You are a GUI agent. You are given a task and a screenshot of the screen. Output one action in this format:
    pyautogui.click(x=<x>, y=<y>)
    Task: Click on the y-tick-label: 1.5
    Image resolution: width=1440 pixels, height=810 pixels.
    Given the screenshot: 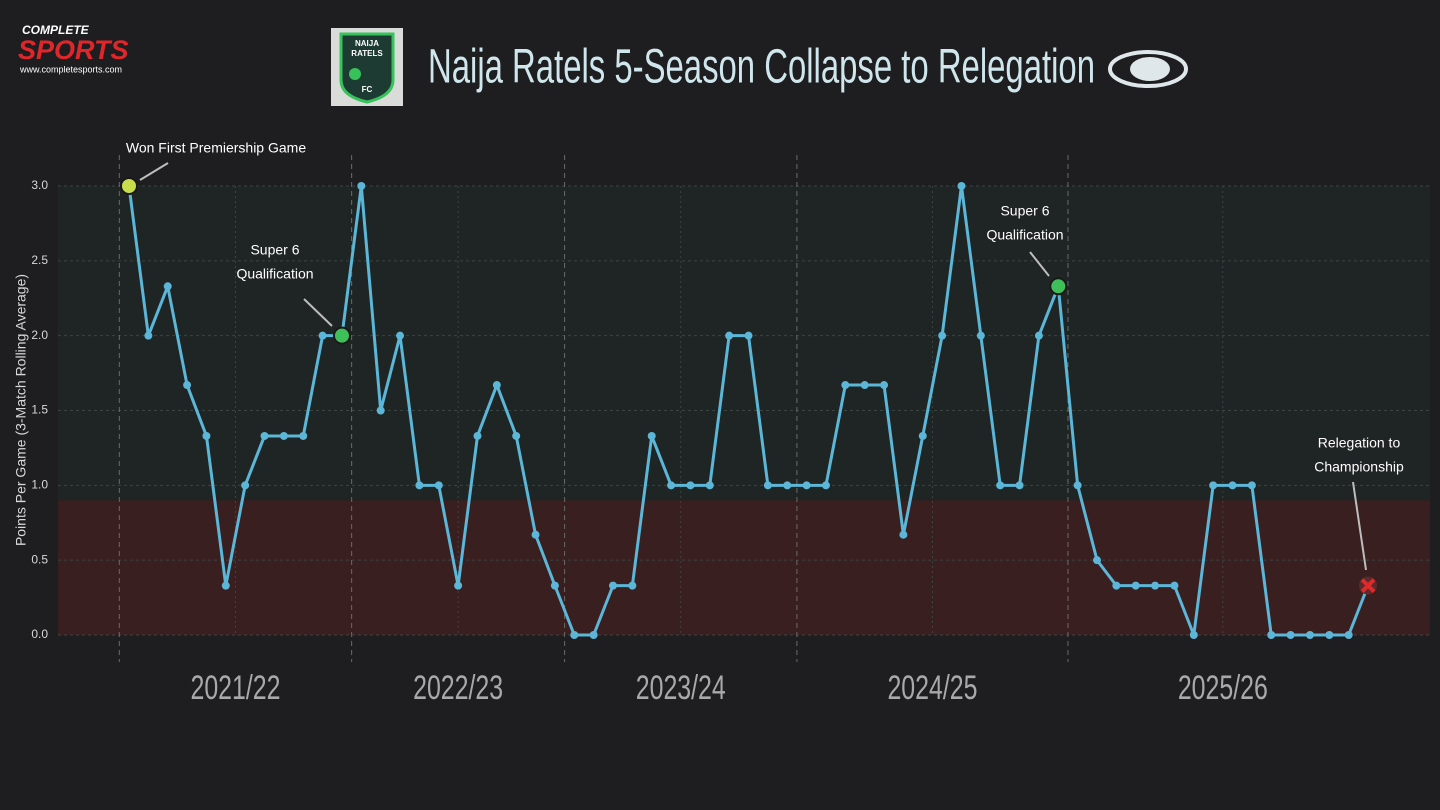 What is the action you would take?
    pyautogui.click(x=39, y=410)
    